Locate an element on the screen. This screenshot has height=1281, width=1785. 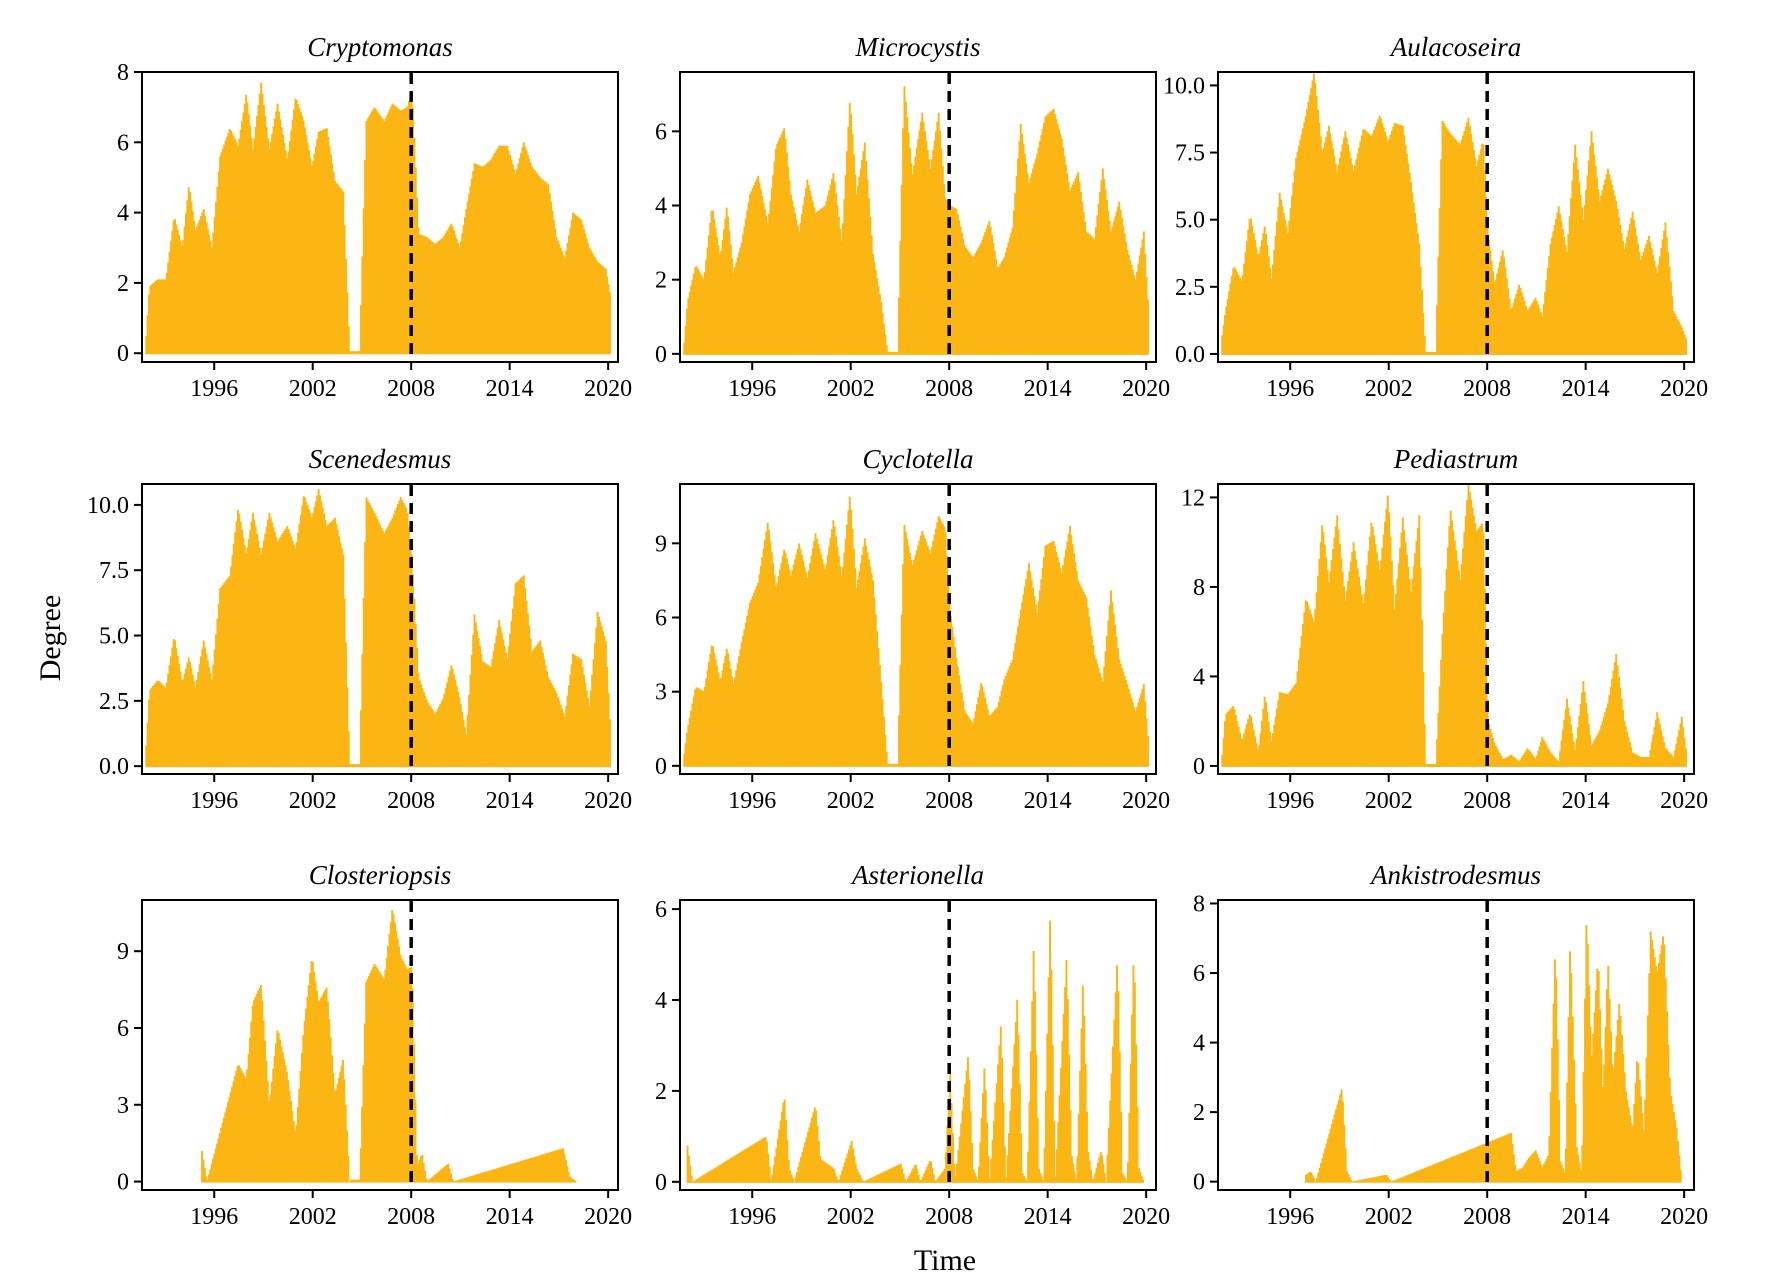
bar-series is located at coordinates (915, 1051).